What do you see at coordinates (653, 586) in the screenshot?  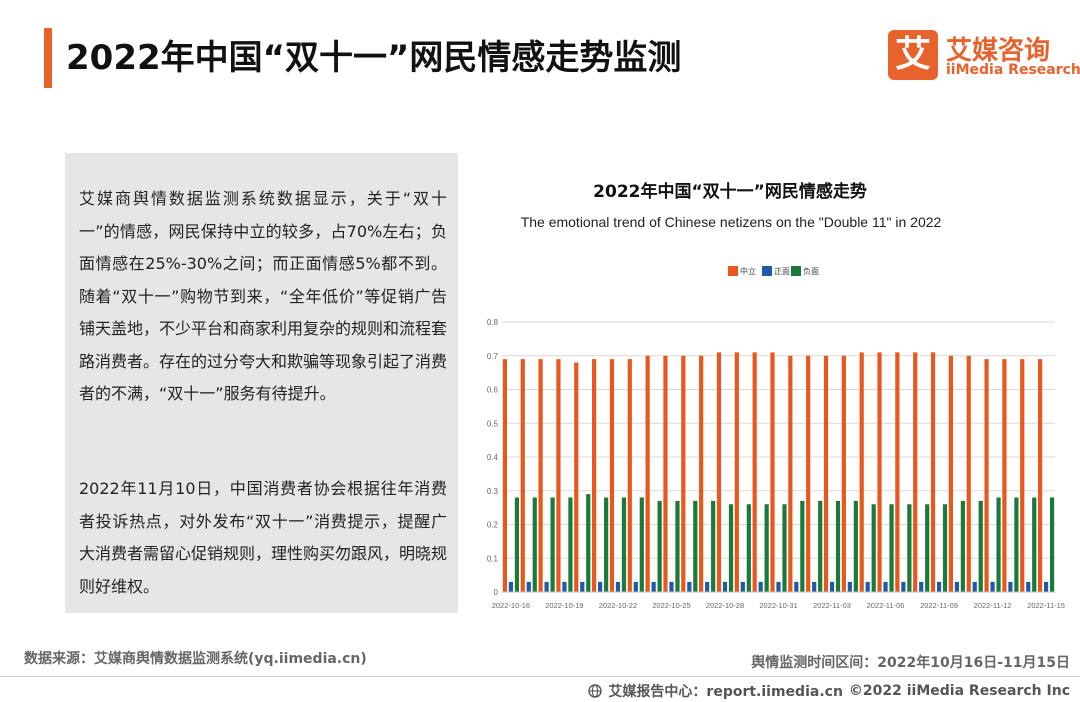 I see `bar-正面-2022-10-24` at bounding box center [653, 586].